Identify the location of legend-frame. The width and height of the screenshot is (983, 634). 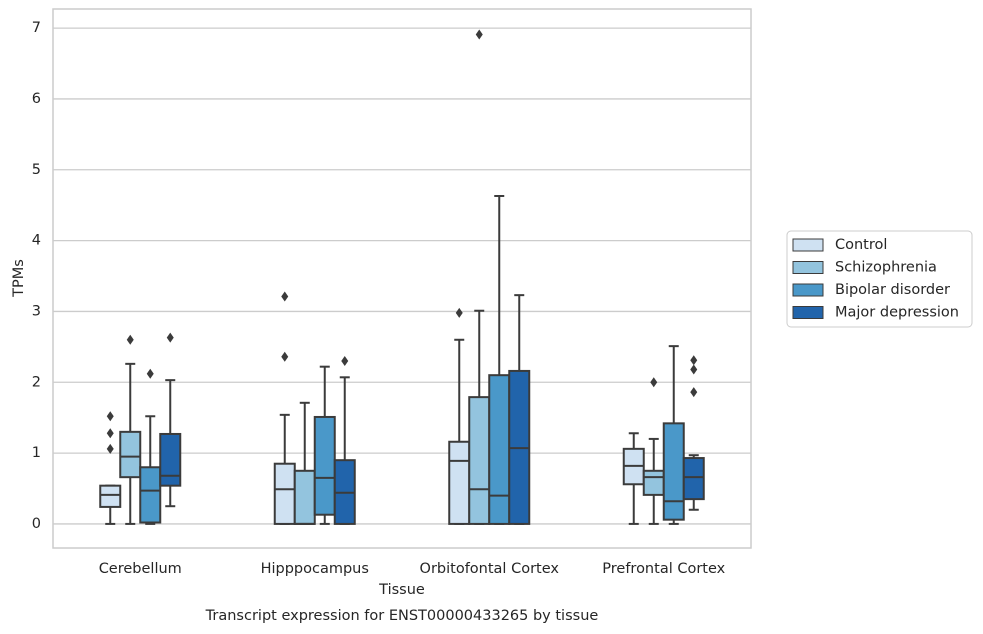
(879, 279).